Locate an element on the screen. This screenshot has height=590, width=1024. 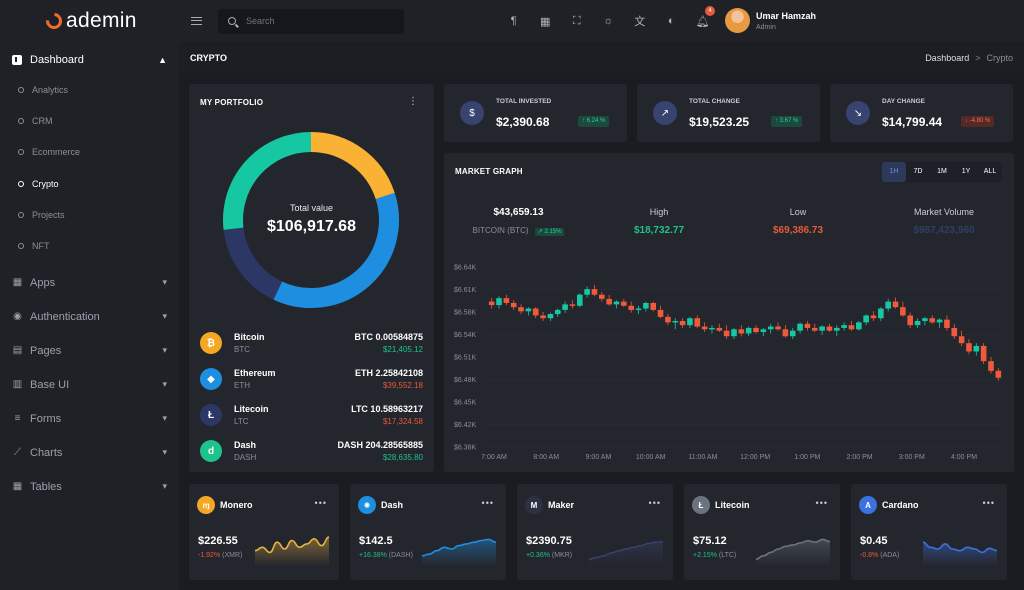
sidebar-item-charts: ⟋ Charts ▾ is located at coordinates (89, 453).